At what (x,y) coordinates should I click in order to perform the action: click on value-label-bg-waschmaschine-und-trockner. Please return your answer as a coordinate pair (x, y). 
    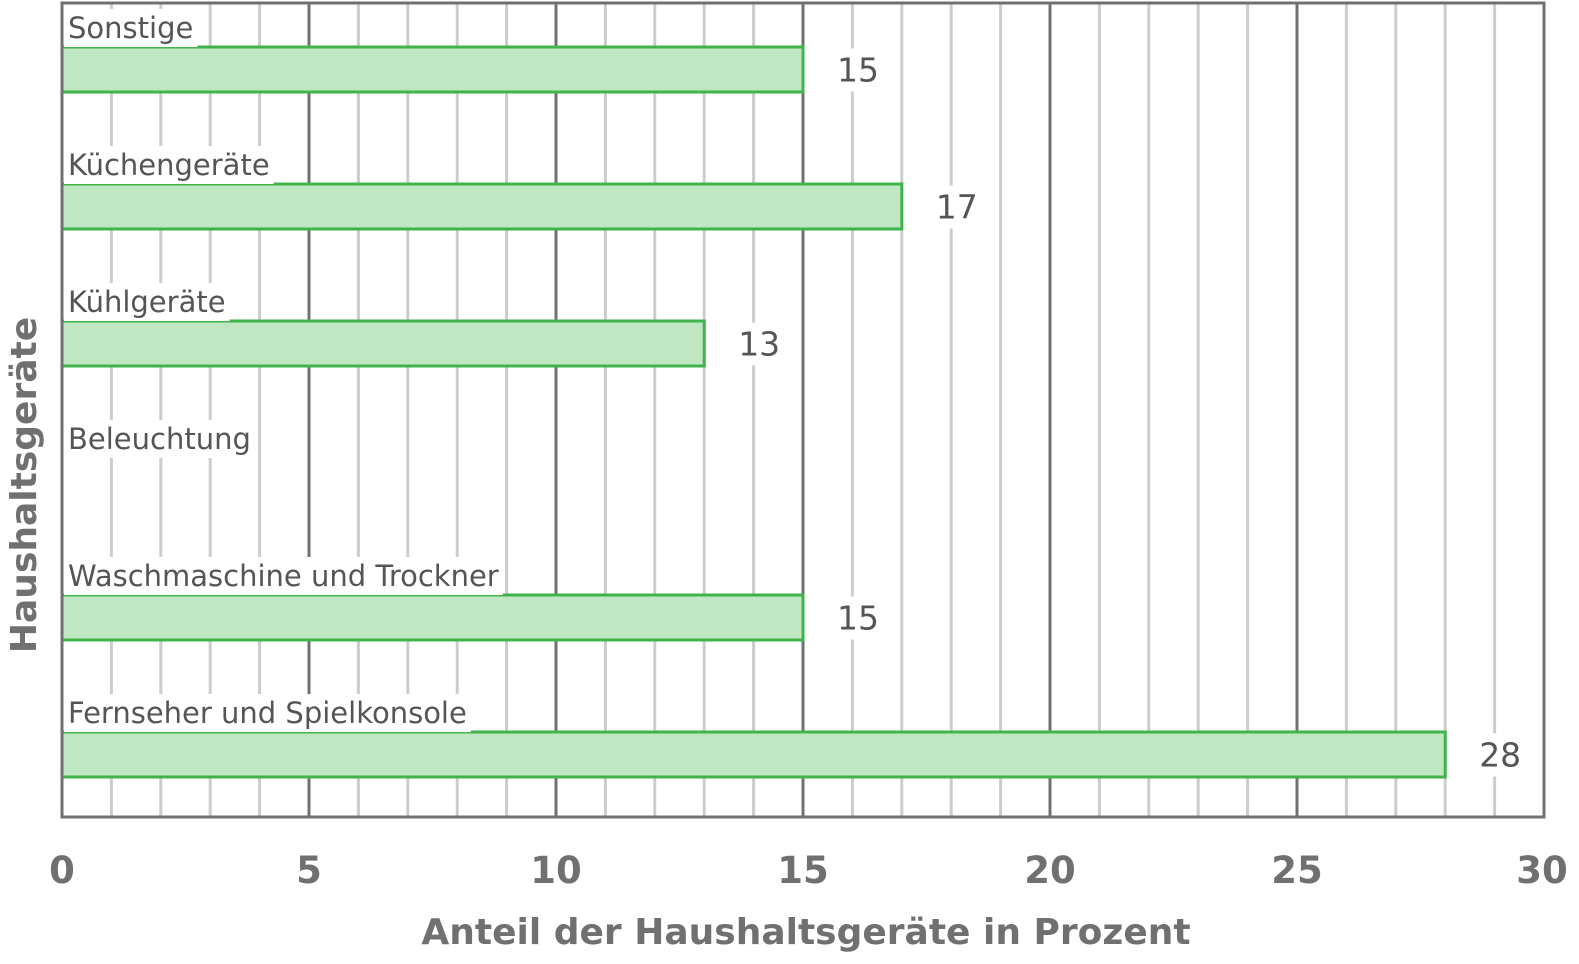
    Looking at the image, I should click on (858, 618).